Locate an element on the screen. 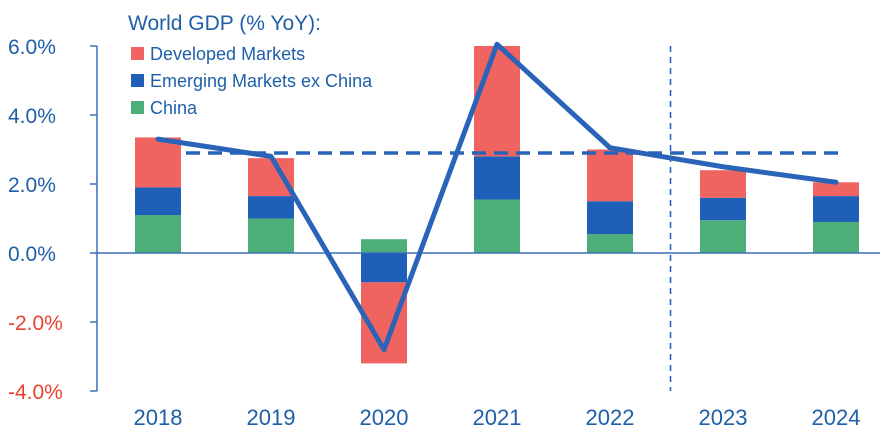  legend-label: China is located at coordinates (174, 108).